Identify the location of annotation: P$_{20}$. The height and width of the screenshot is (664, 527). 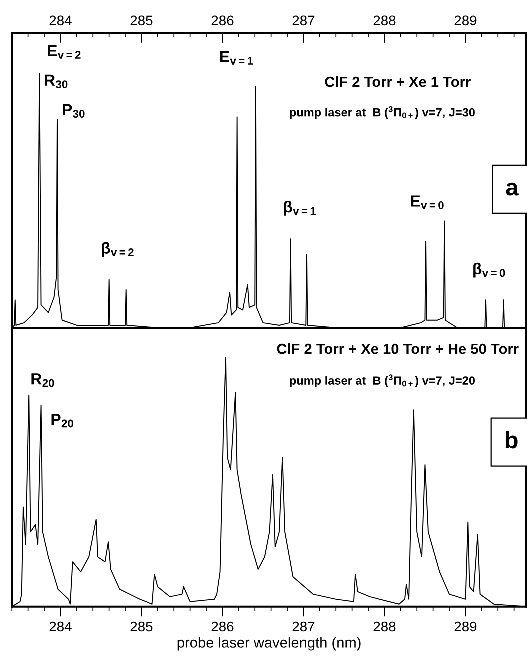
(63, 421).